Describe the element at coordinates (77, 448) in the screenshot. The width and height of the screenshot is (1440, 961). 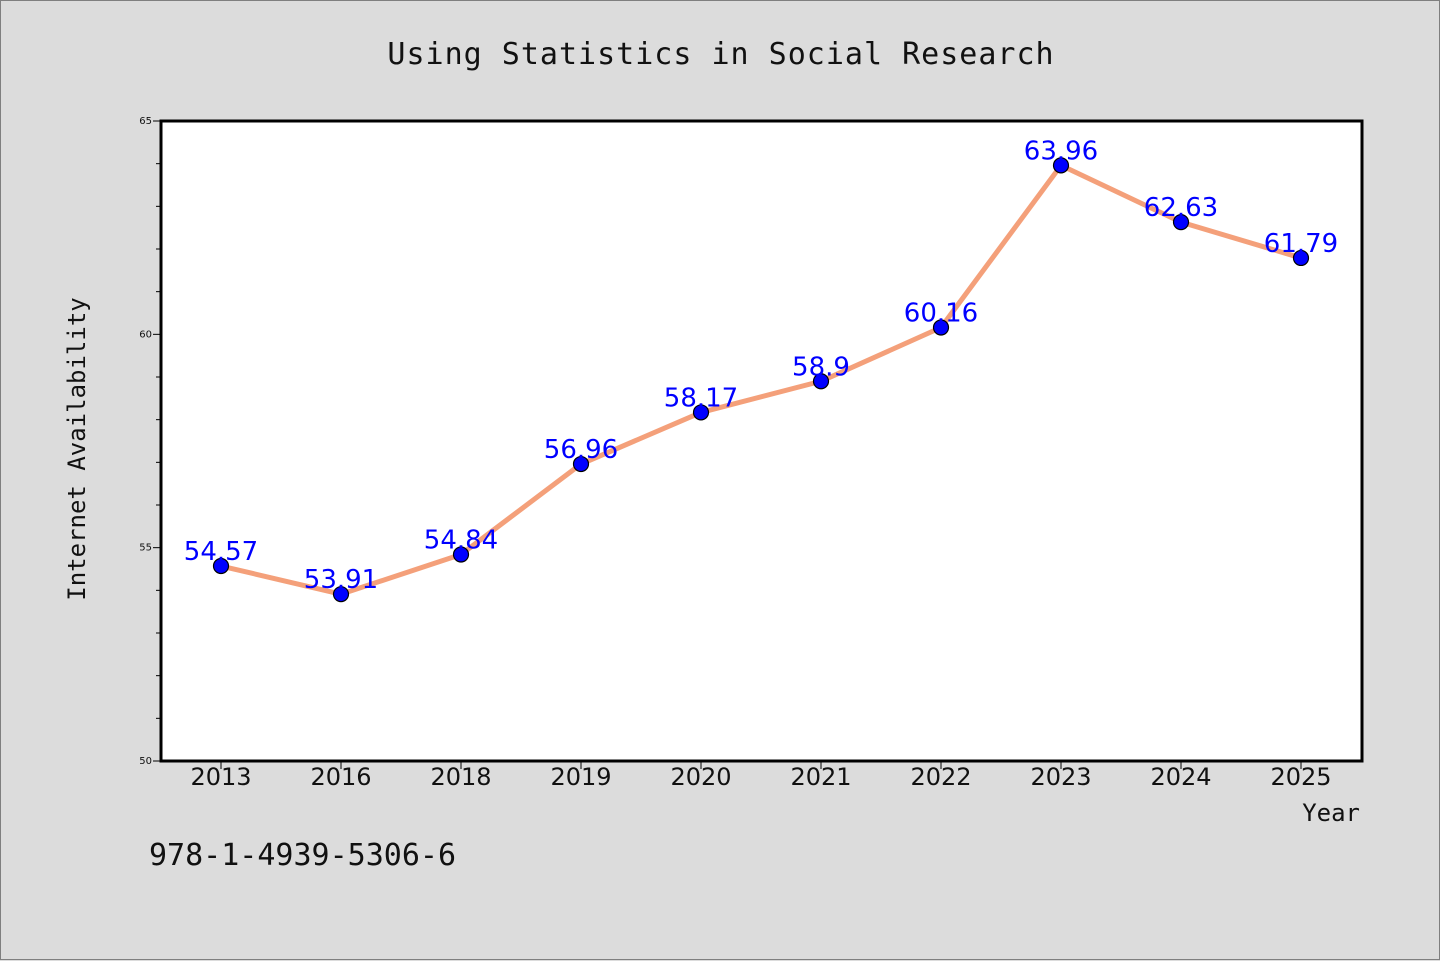
I see `y-axis-label: Internet Availability` at that location.